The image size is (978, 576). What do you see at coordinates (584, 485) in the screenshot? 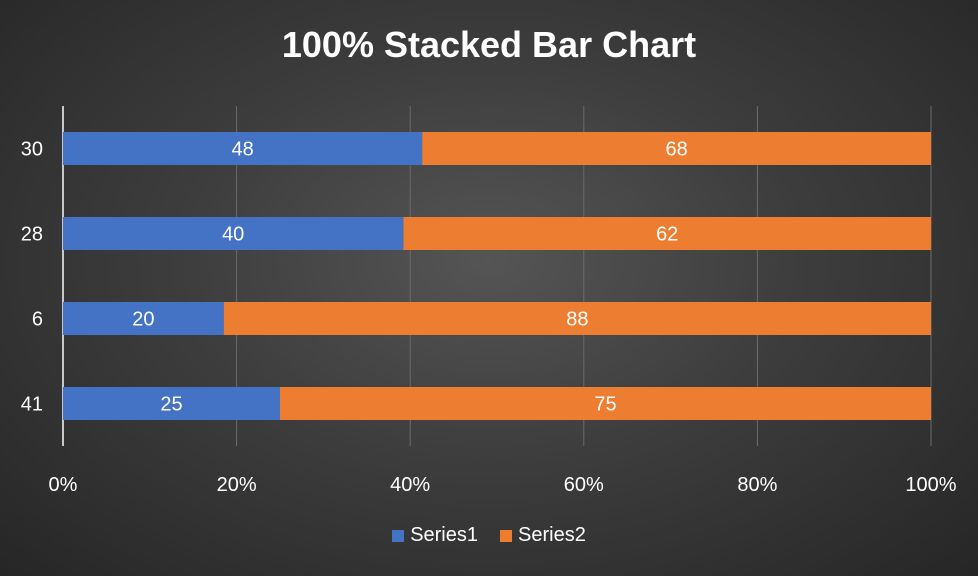
I see `x-tick-label-3: 60%` at bounding box center [584, 485].